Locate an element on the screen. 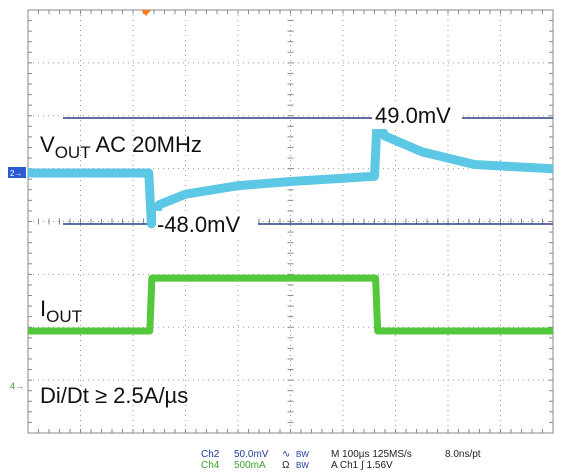 The width and height of the screenshot is (574, 475). trigger-readout: A Ch1 ∫ 1.56V is located at coordinates (362, 465).